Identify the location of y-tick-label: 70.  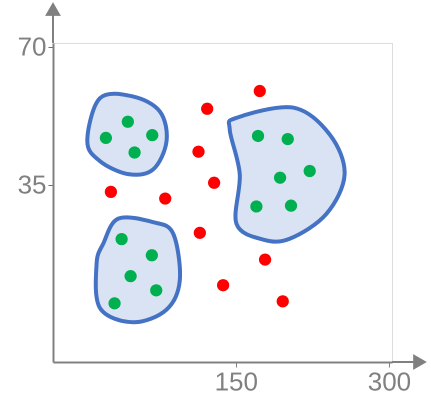
(32, 46).